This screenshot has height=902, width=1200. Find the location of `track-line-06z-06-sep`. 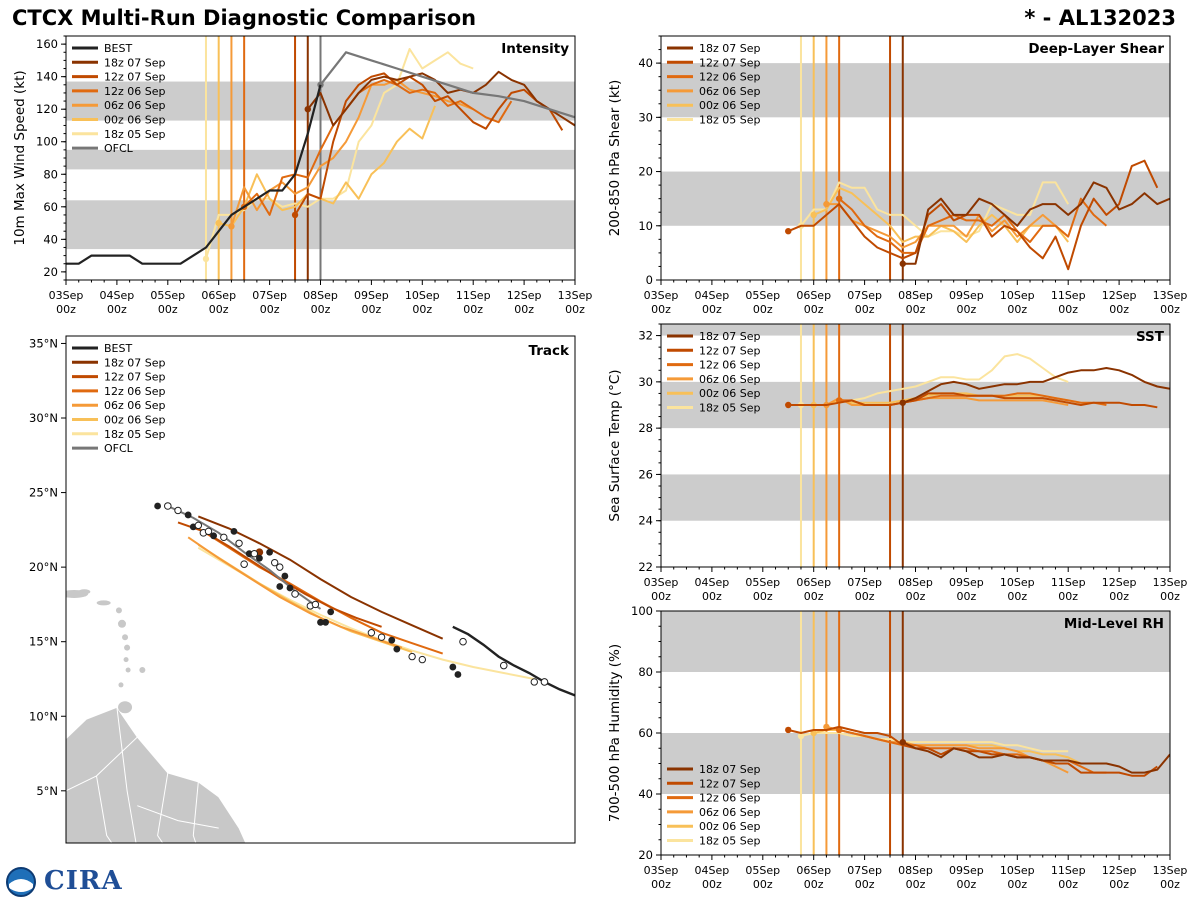

track-line-06z-06-sep is located at coordinates (295, 592).